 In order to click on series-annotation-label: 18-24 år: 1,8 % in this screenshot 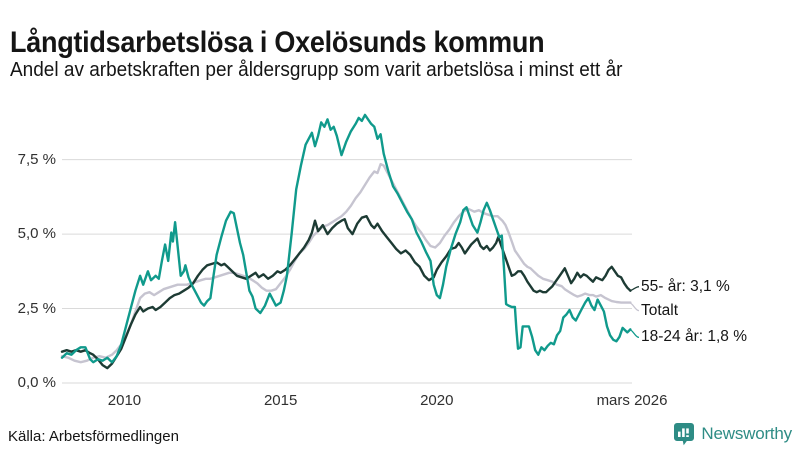, I will do `click(694, 337)`.